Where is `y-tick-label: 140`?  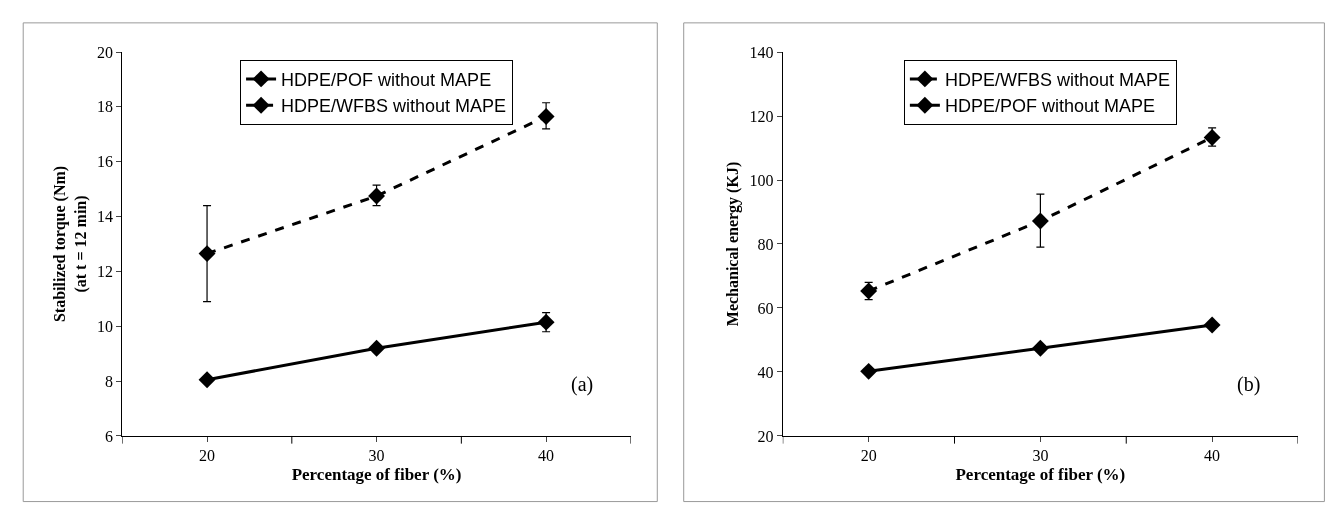
y-tick-label: 140 is located at coordinates (761, 52).